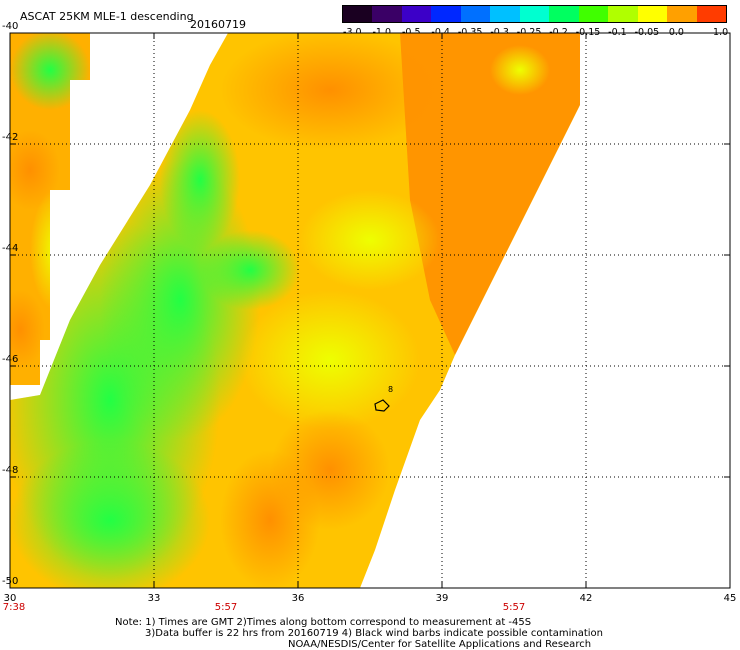 This screenshot has height=650, width=740. I want to click on longitude-label: 36, so click(298, 598).